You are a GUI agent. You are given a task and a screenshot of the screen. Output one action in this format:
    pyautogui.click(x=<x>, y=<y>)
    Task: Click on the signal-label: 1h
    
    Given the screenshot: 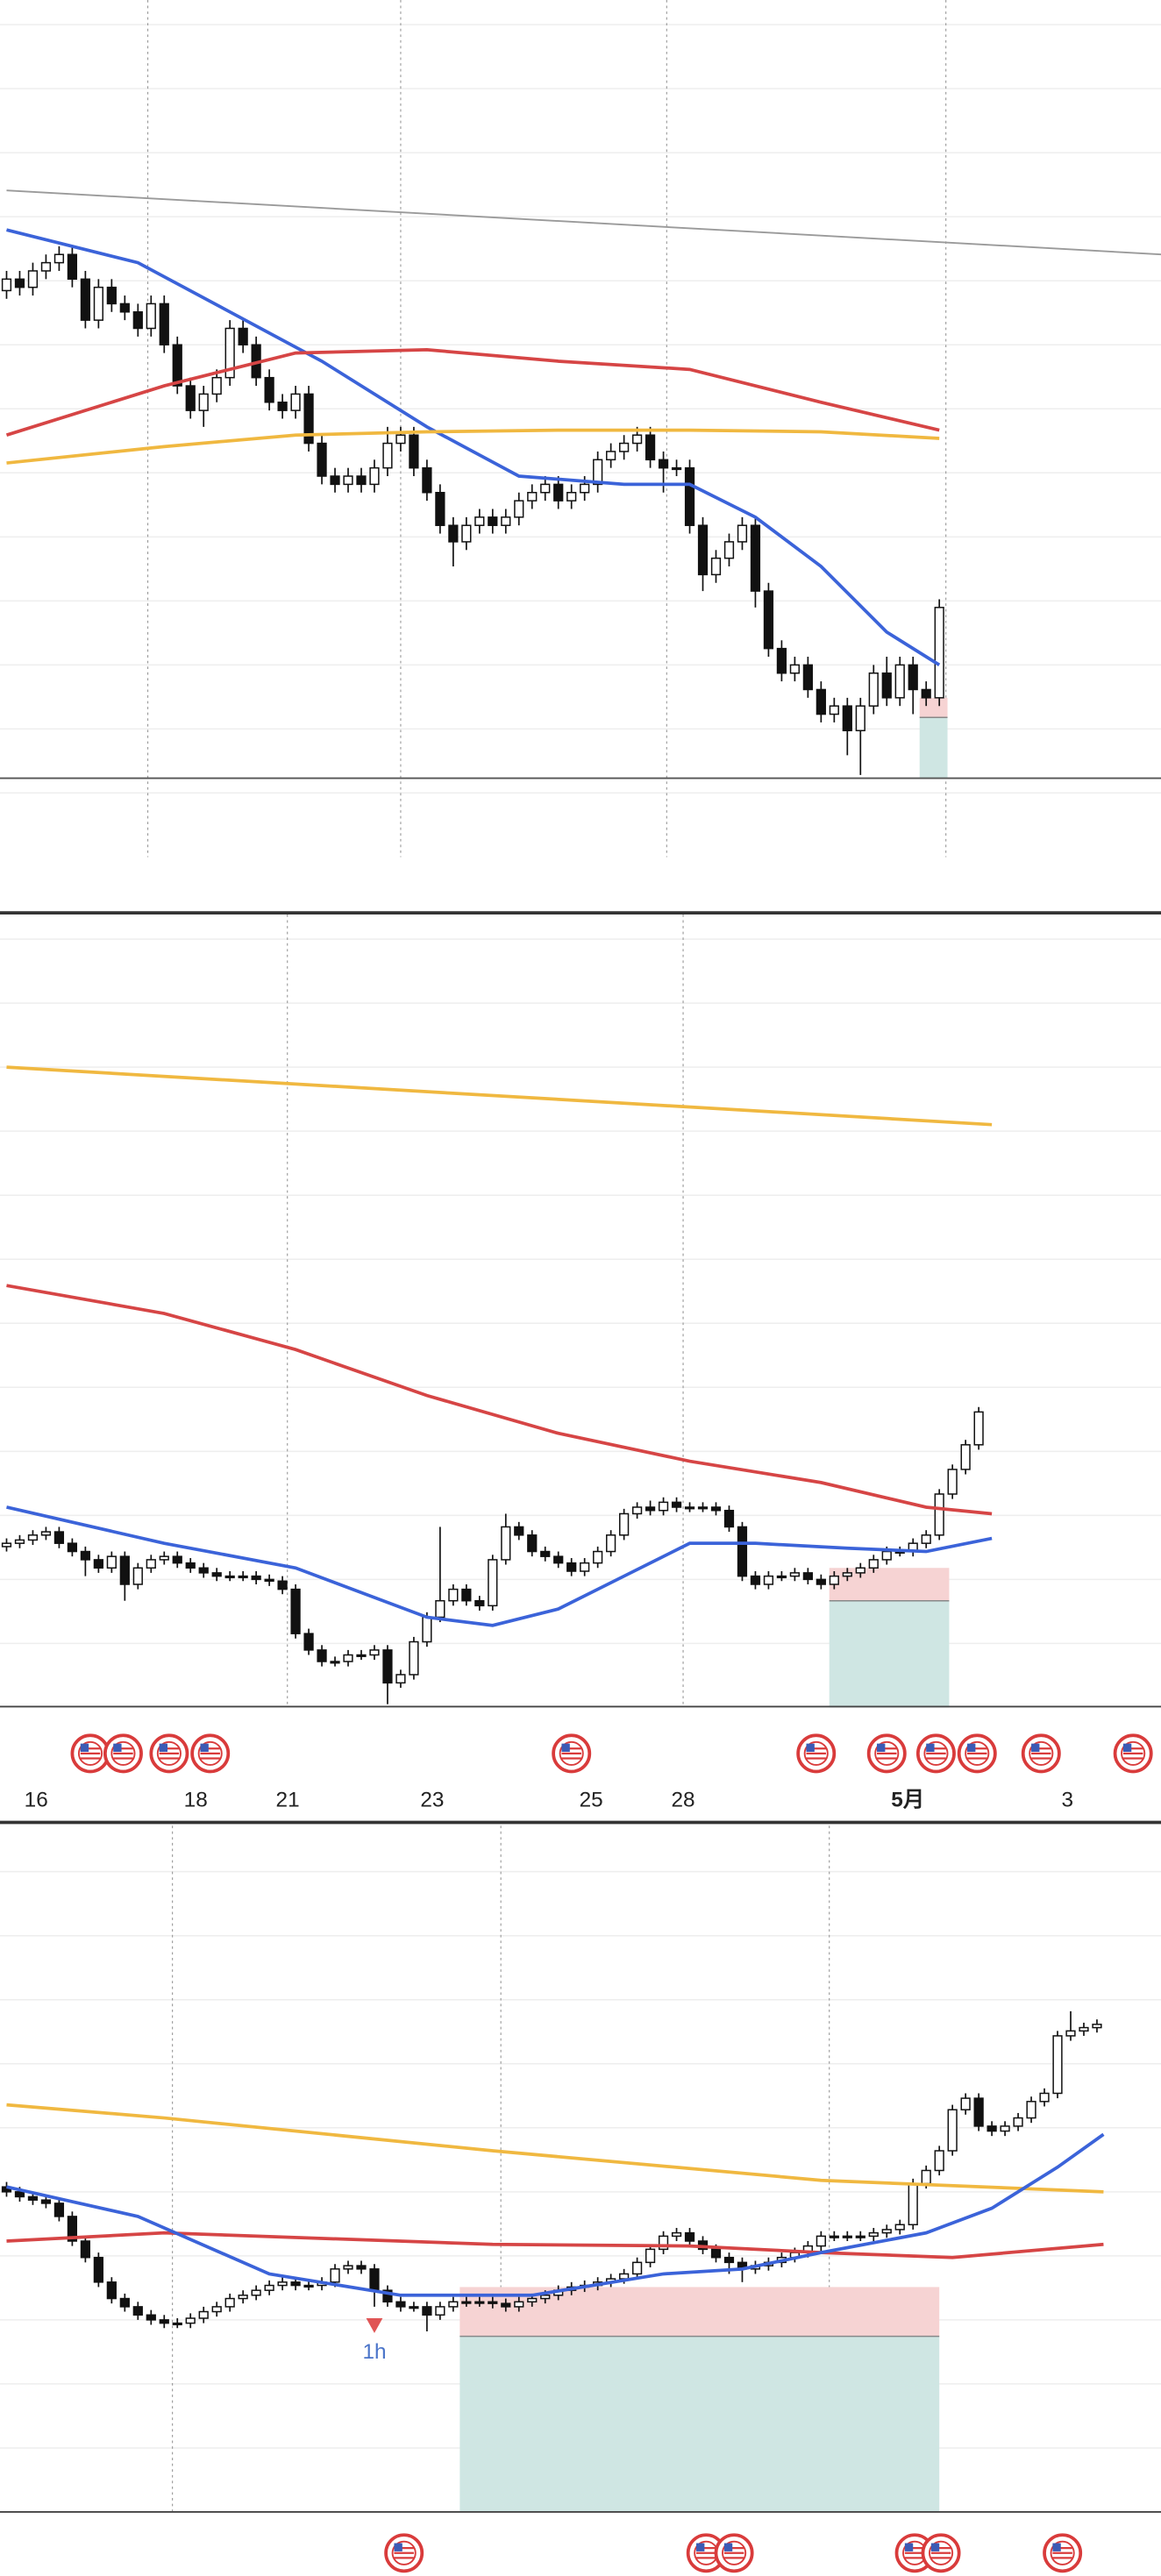 What is the action you would take?
    pyautogui.click(x=374, y=2352)
    